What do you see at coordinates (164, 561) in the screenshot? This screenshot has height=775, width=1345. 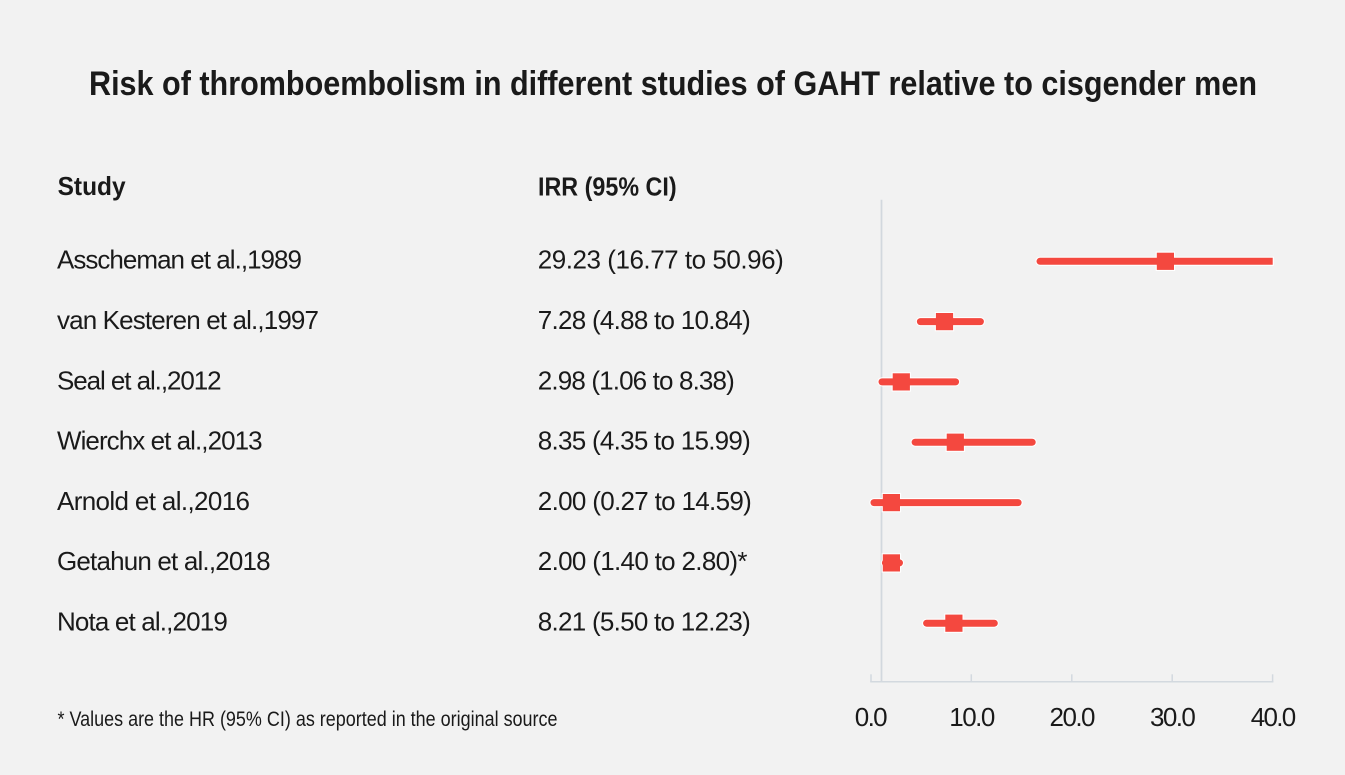 I see `svg-text: Getahun et al.,2018` at bounding box center [164, 561].